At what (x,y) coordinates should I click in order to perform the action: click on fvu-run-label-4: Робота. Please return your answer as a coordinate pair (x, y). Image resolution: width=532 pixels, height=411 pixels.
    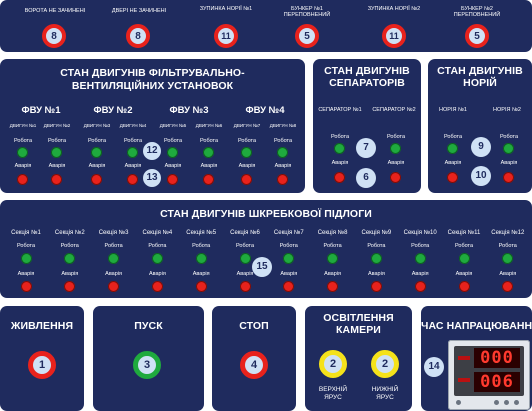
    Looking at the image, I should click on (133, 141).